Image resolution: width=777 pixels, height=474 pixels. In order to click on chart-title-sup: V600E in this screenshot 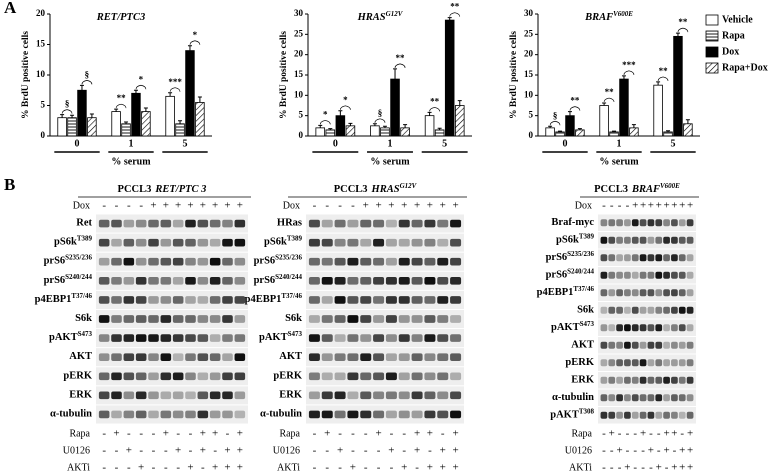, I will do `click(623, 14)`.